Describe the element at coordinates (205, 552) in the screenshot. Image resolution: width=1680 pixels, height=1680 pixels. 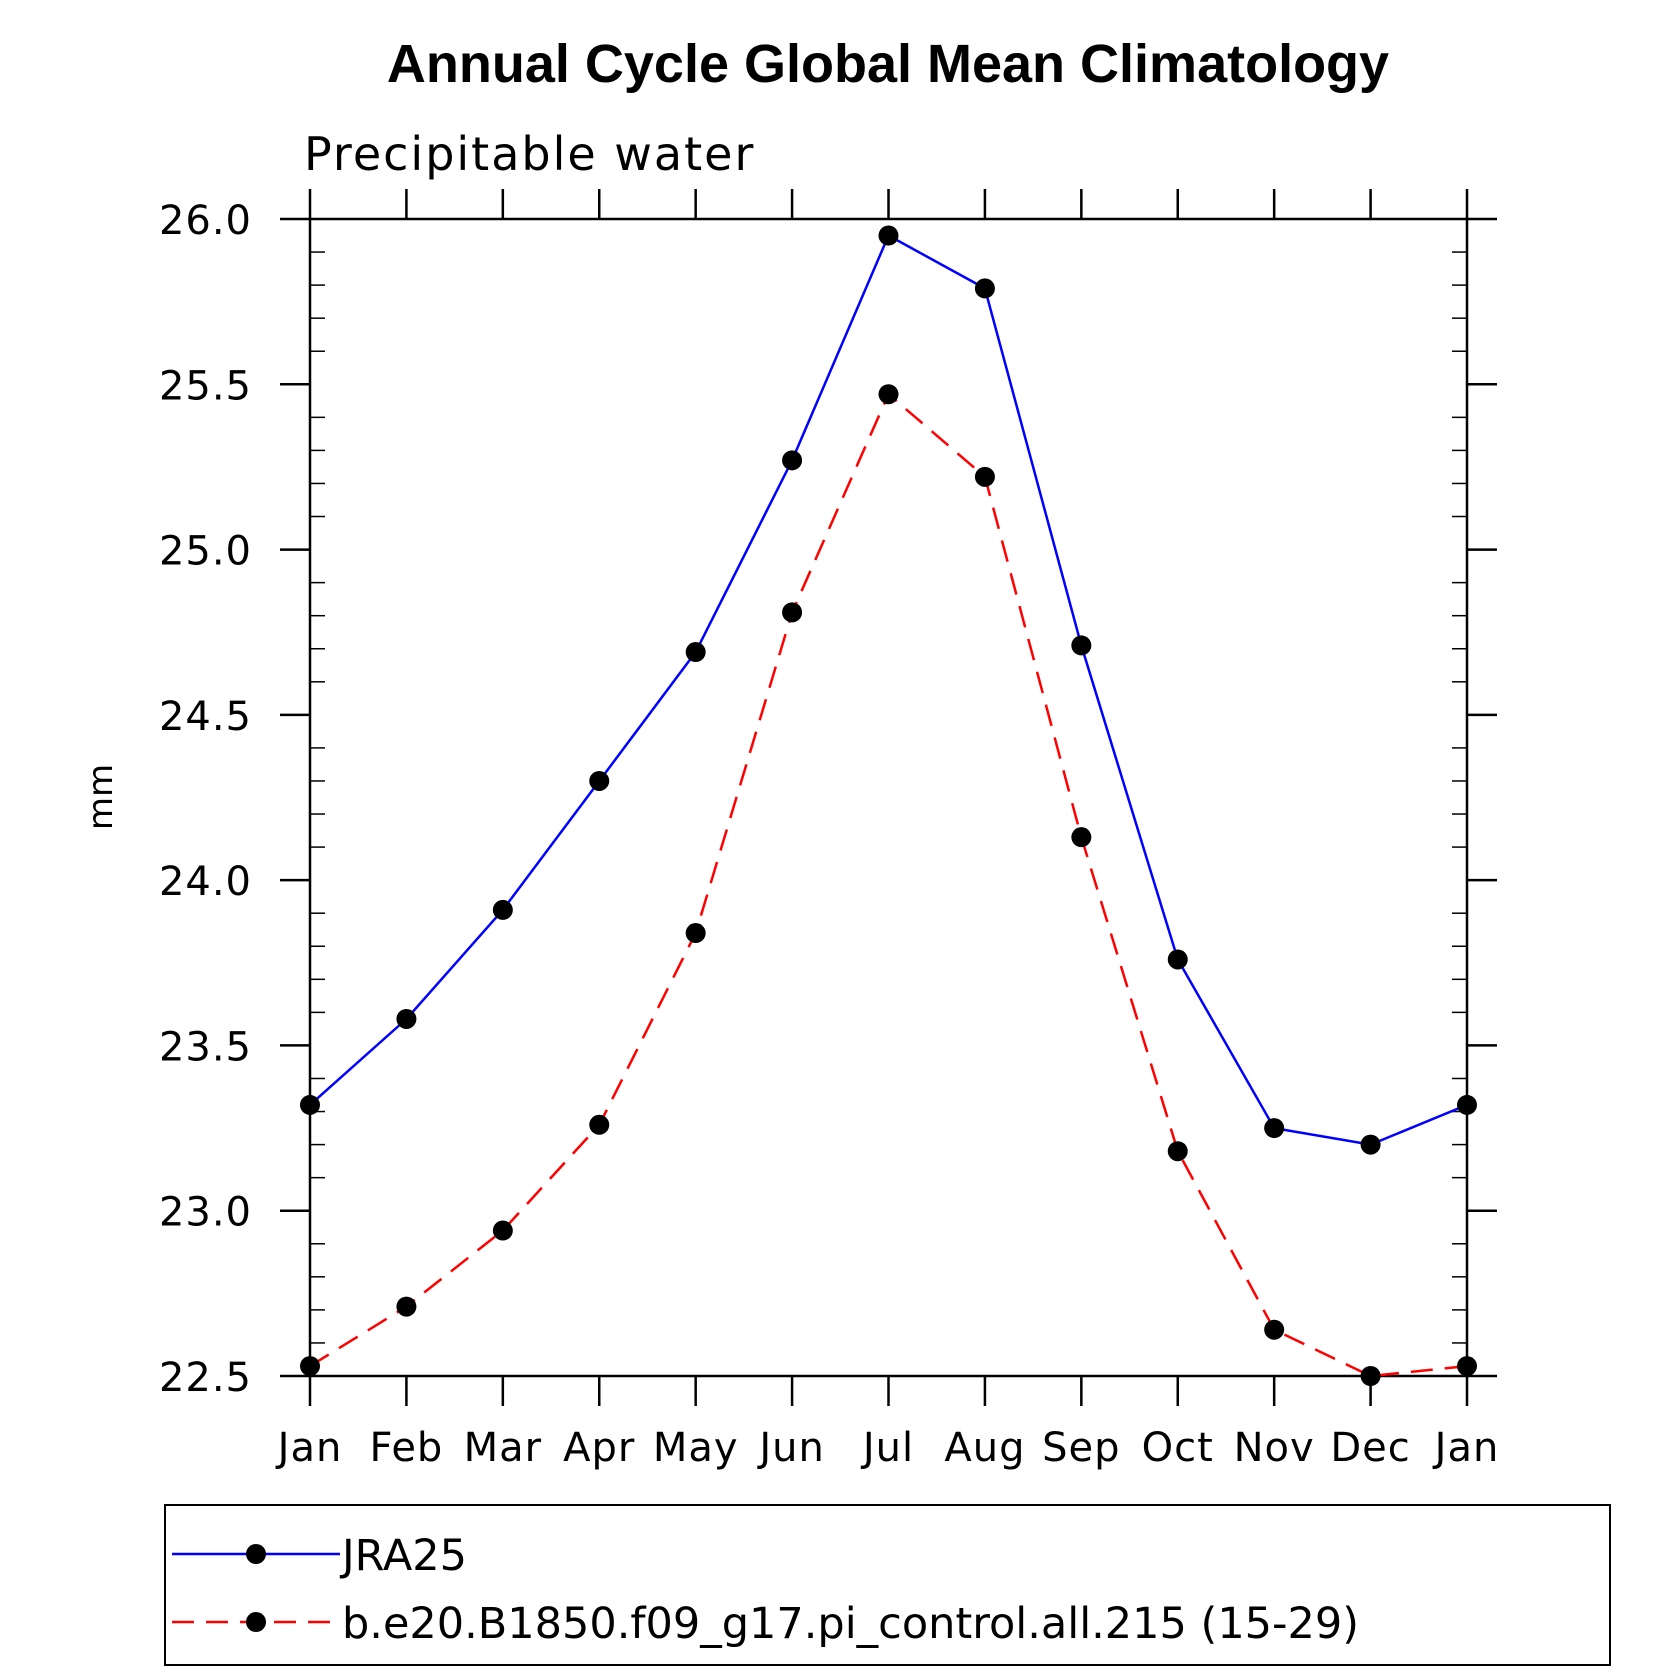
I see `y-tick-label: 25.0` at that location.